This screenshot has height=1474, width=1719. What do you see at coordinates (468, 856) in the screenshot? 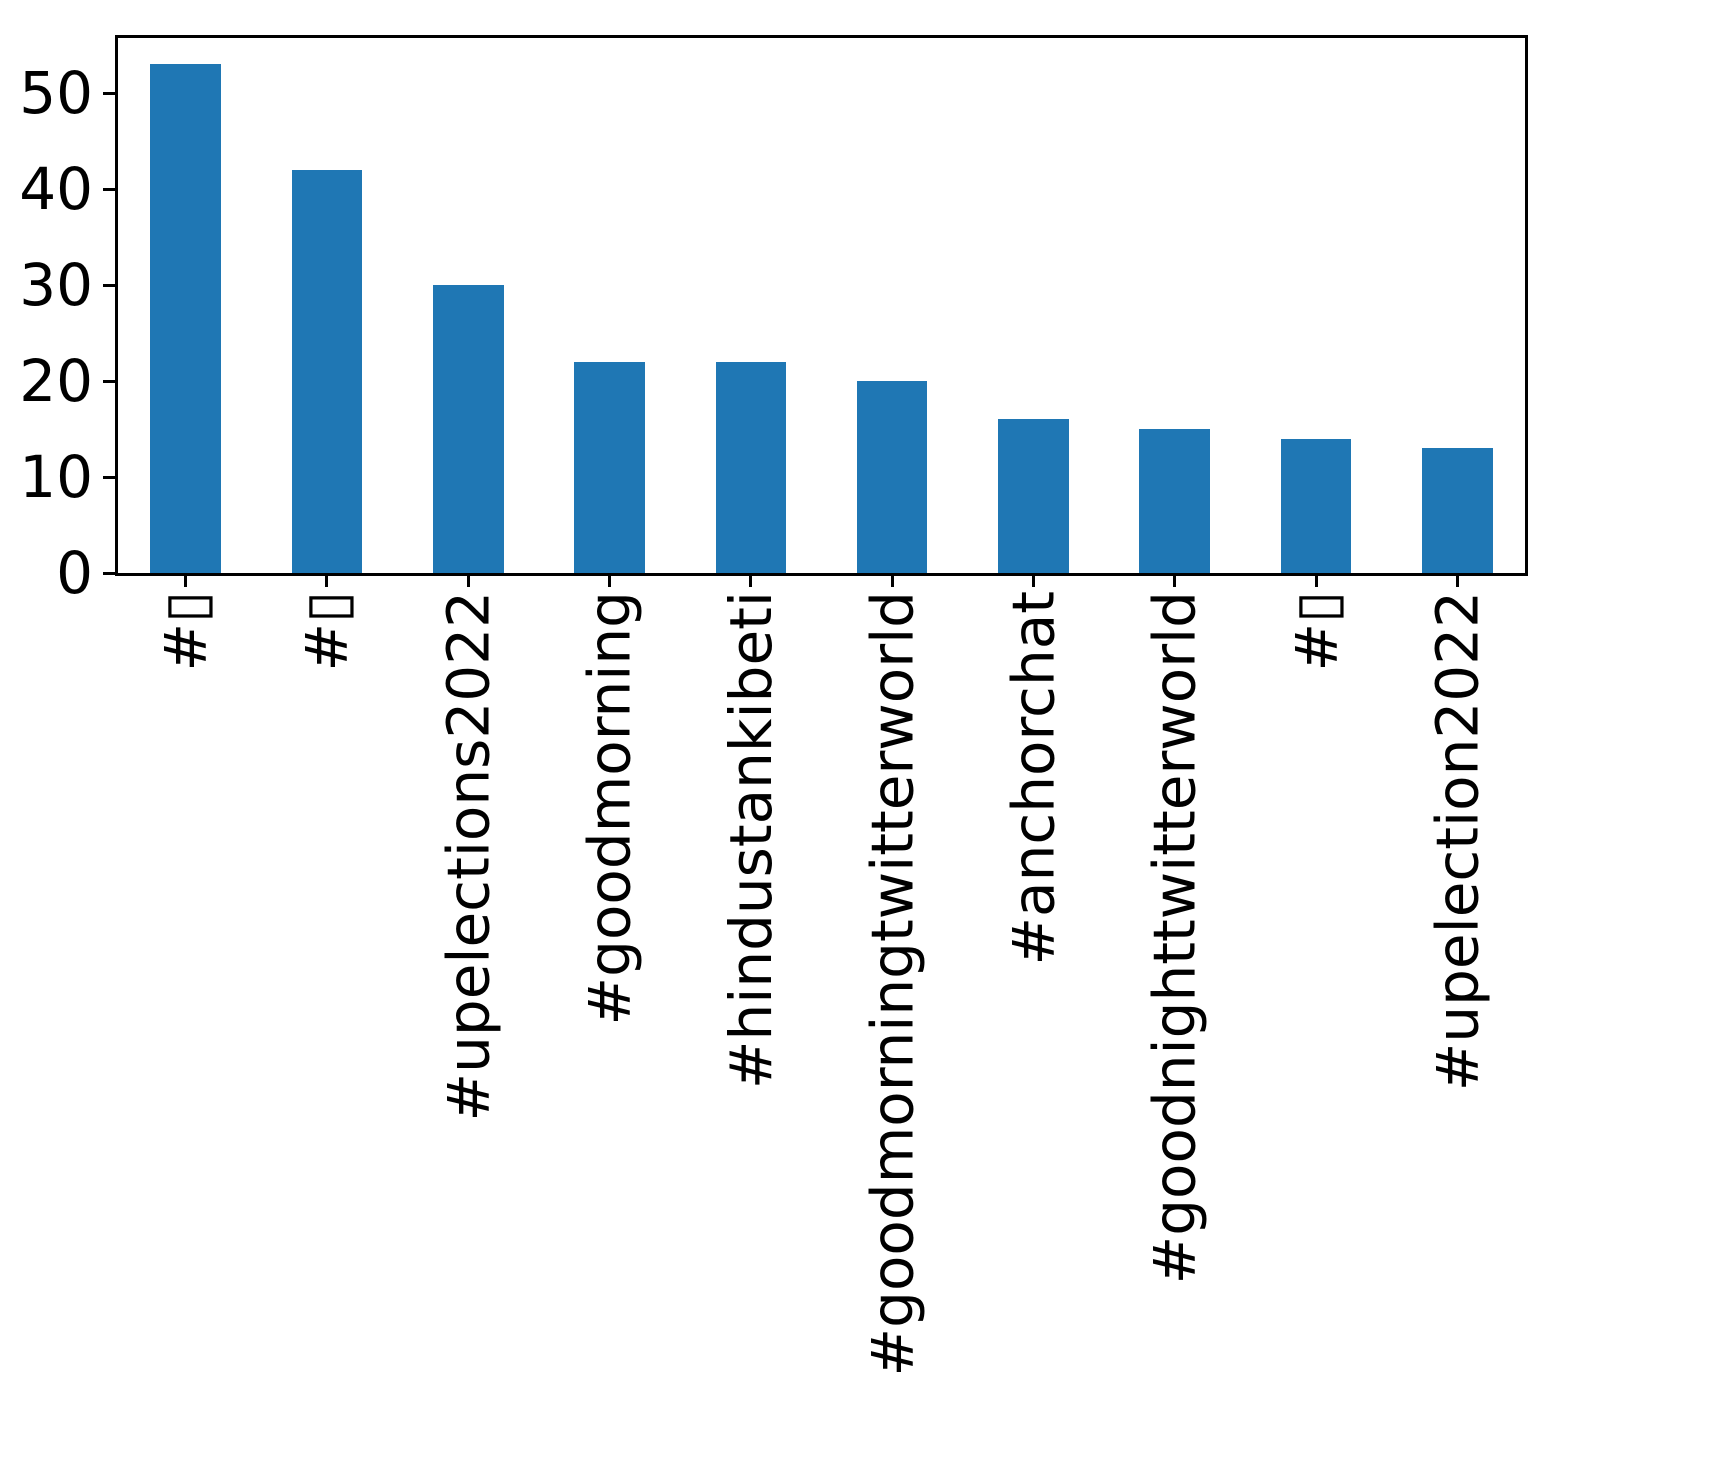
I see `x-tick-label: #upelections2022` at bounding box center [468, 856].